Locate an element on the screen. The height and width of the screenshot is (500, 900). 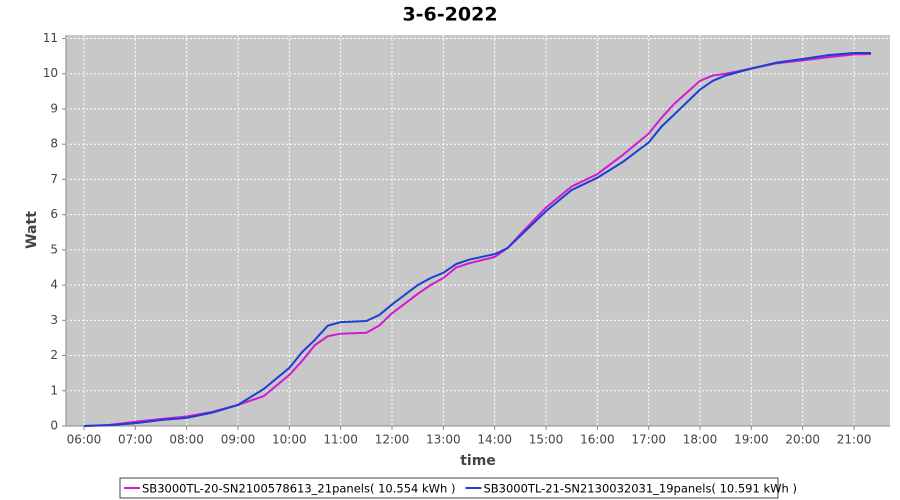
y-tick-label: 6 is located at coordinates (54, 214).